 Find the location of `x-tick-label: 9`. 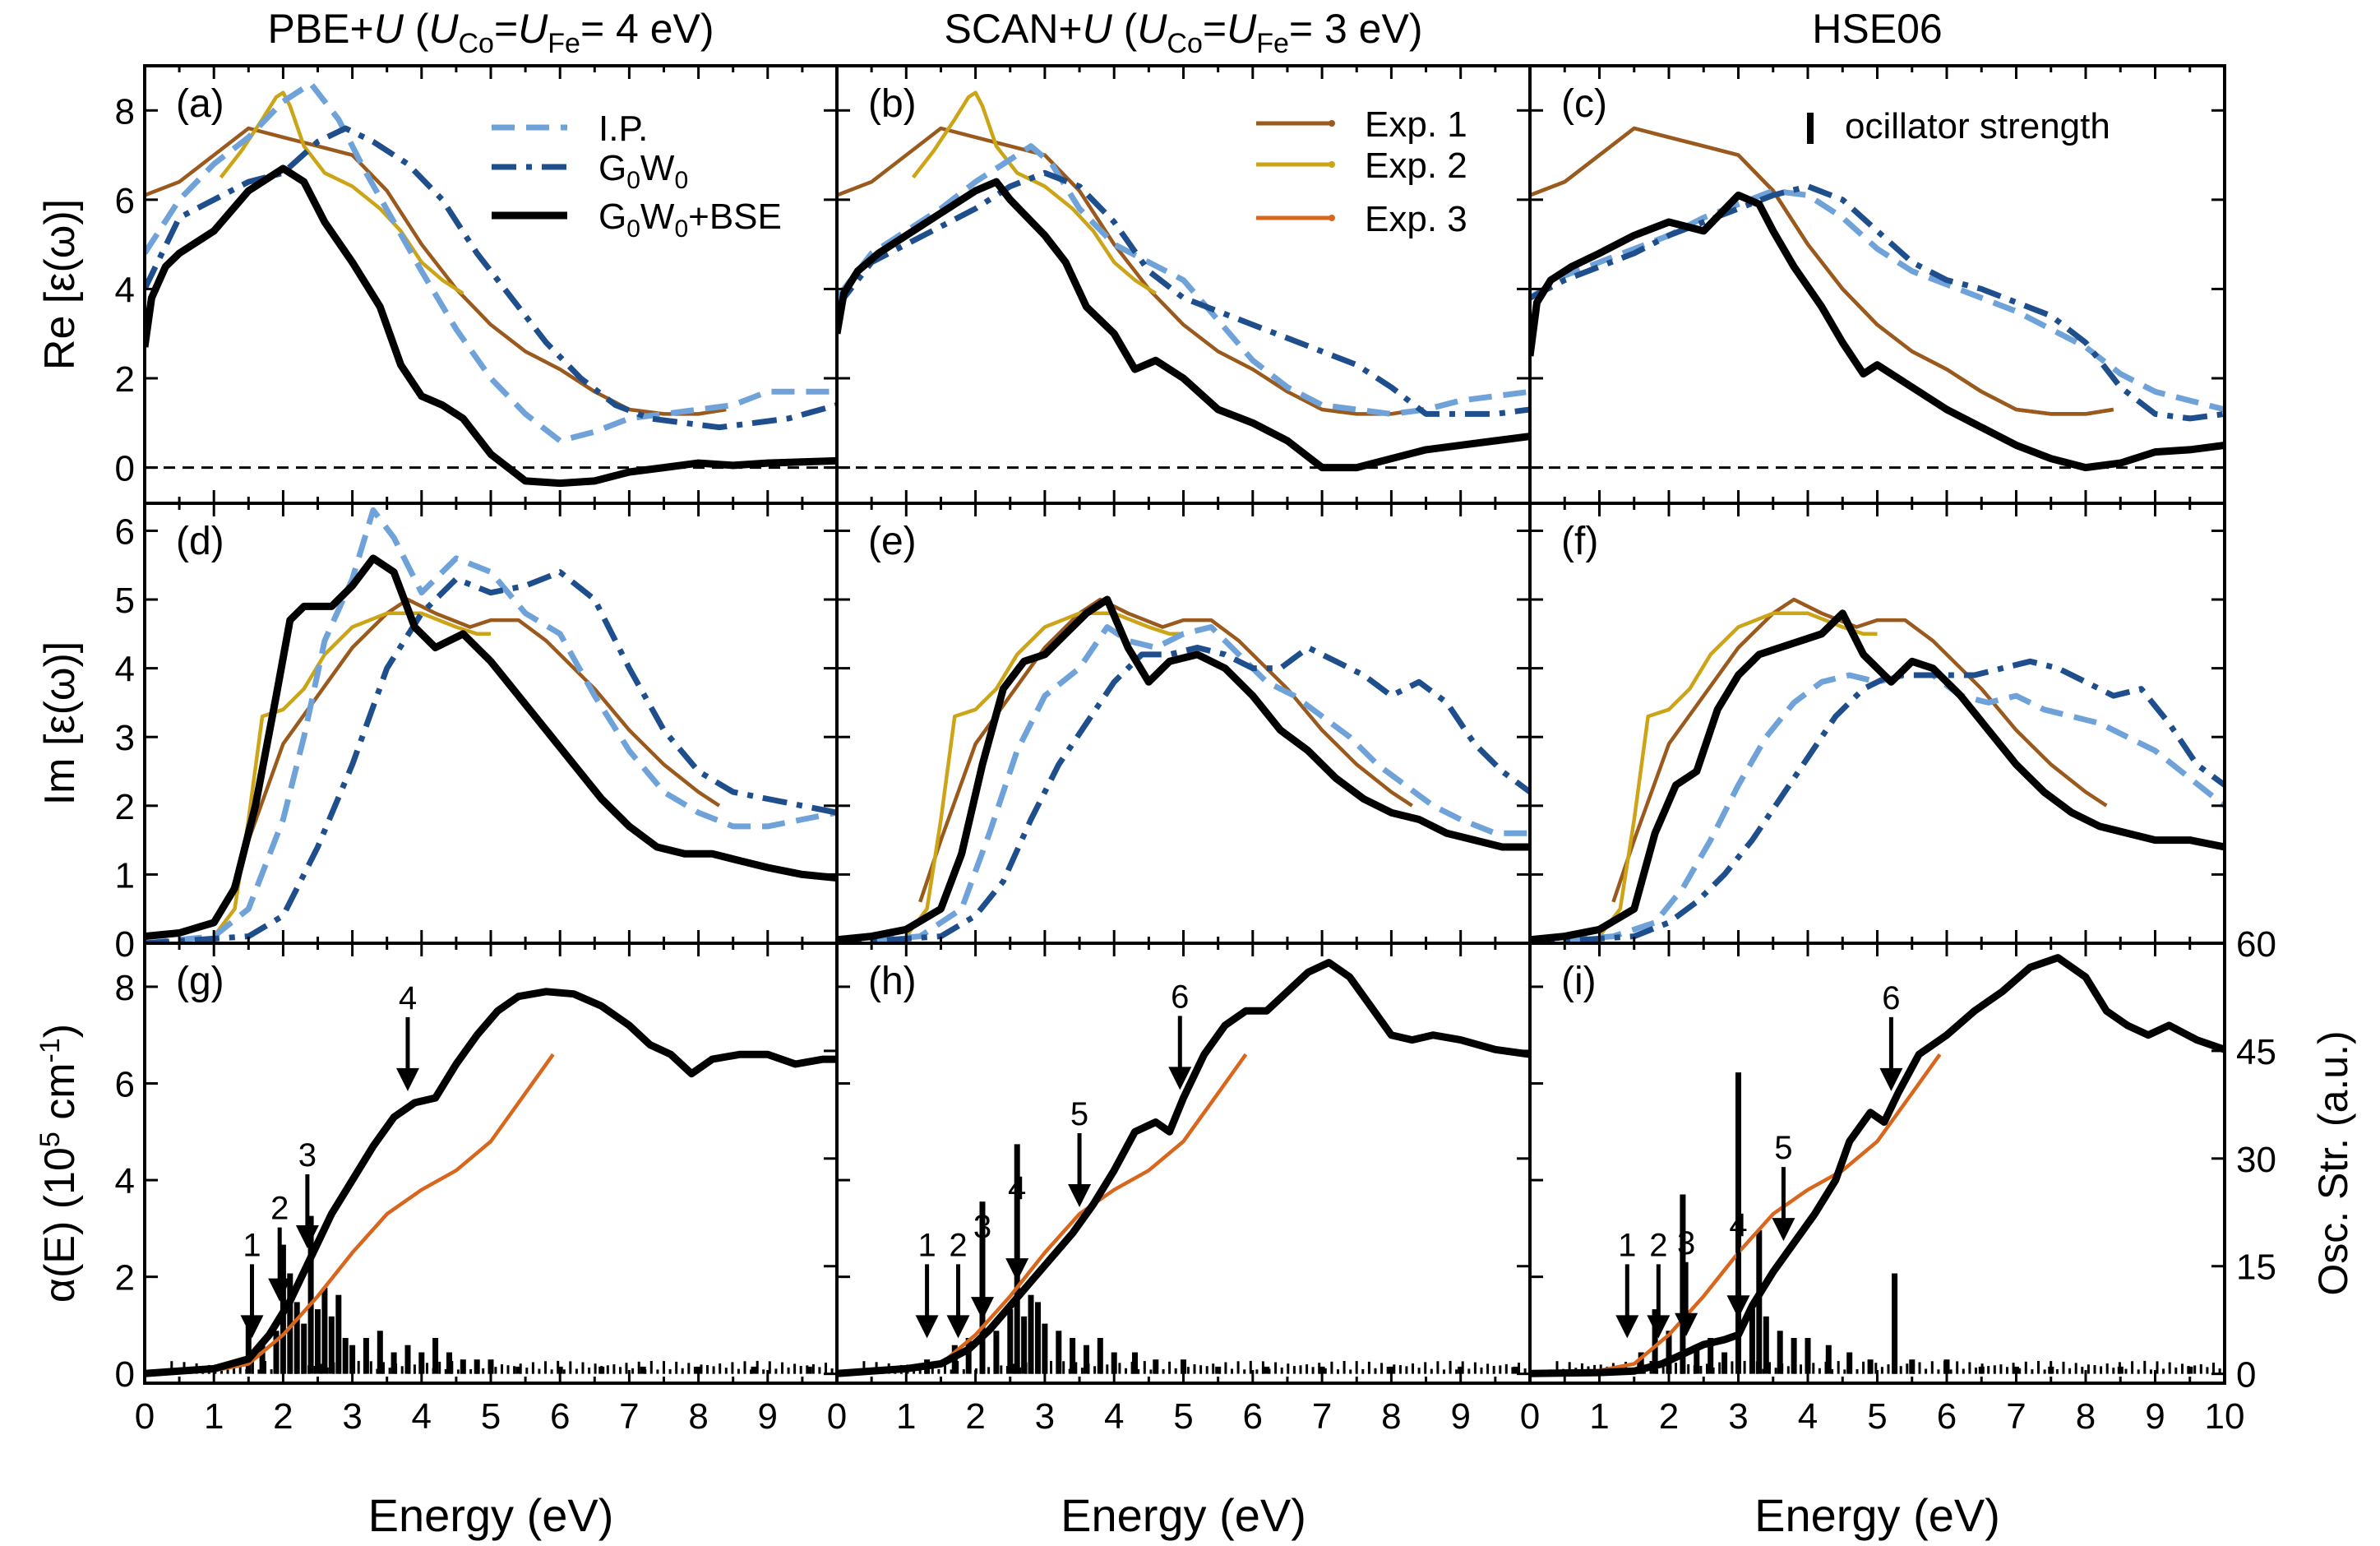

x-tick-label: 9 is located at coordinates (768, 1416).